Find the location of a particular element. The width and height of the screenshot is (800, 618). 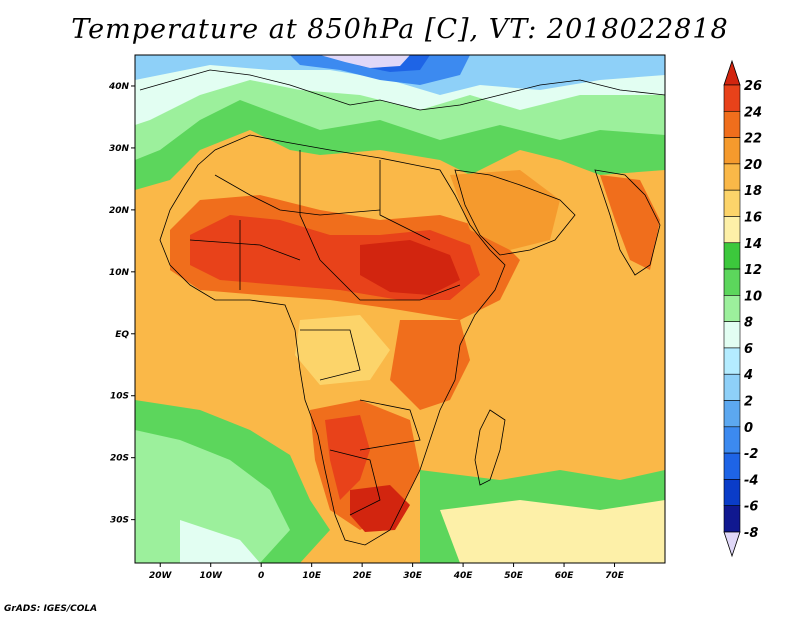

colorbar-label: -2 is located at coordinates (751, 454).